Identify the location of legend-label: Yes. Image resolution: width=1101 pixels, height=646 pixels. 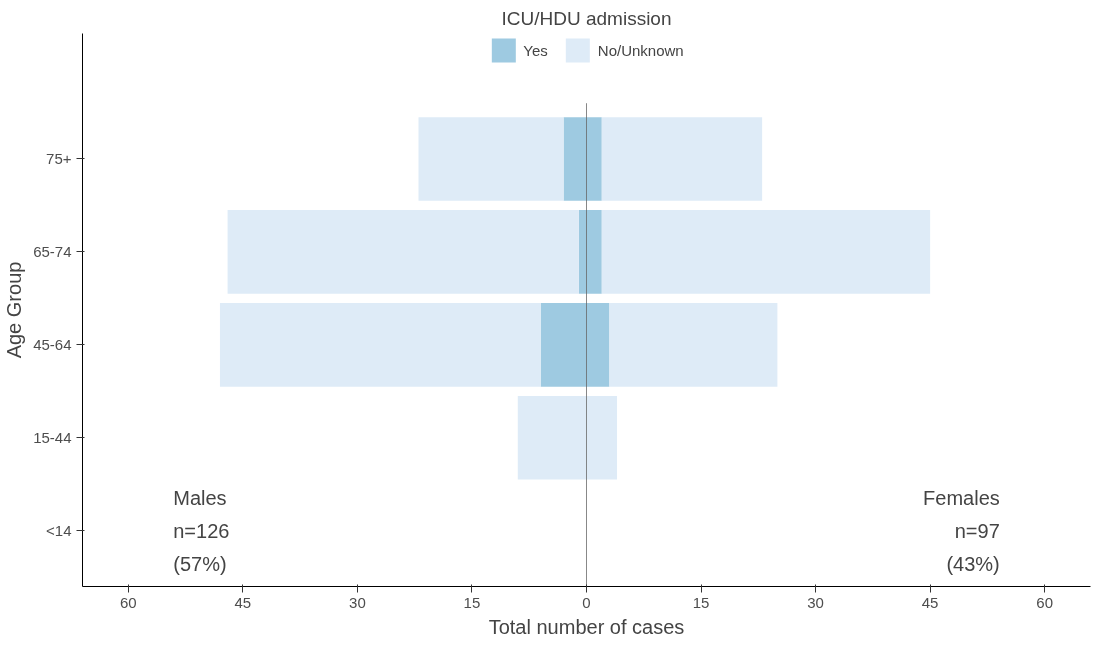
(535, 50).